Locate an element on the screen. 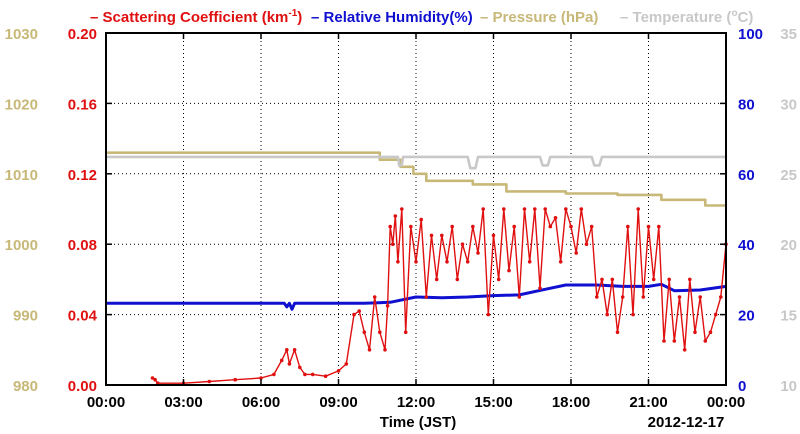  legend-item: – Scattering Coefficient (km-1) is located at coordinates (196, 17).